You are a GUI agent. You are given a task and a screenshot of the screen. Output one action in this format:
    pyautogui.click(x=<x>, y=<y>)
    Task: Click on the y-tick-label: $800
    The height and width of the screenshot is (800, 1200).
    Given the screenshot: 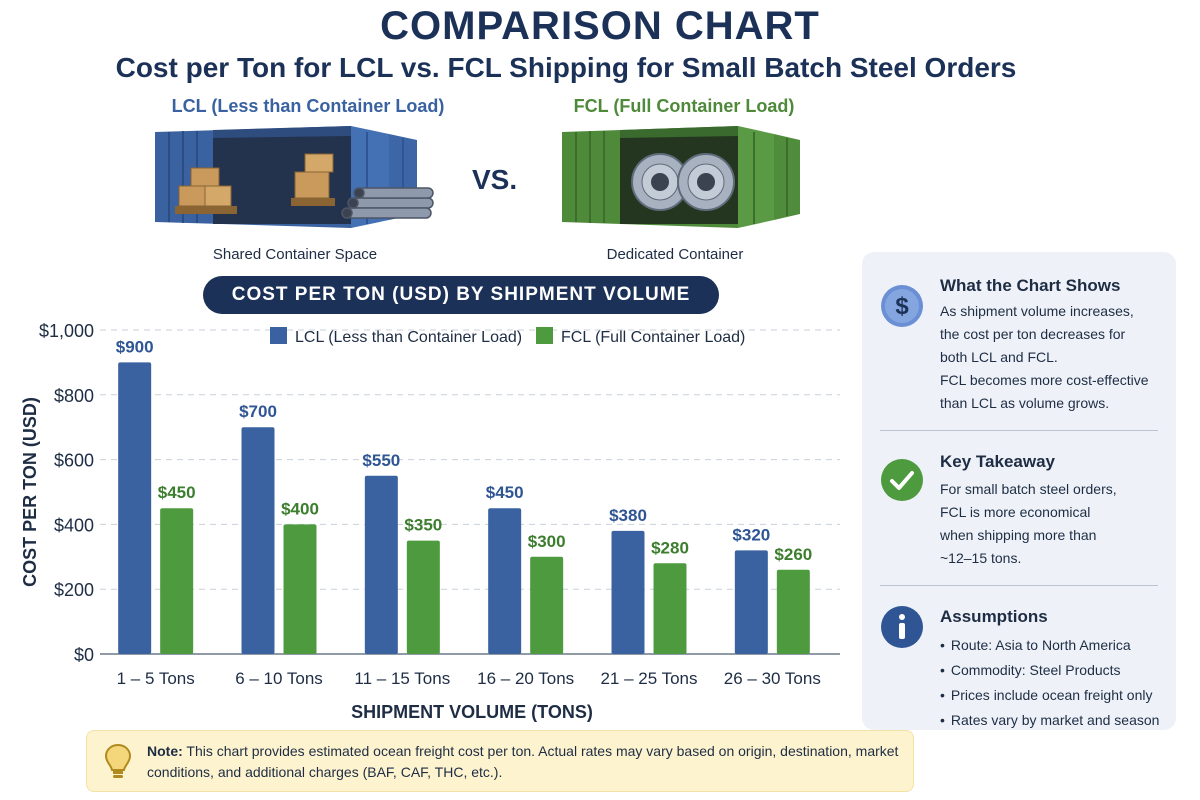 What is the action you would take?
    pyautogui.click(x=74, y=396)
    